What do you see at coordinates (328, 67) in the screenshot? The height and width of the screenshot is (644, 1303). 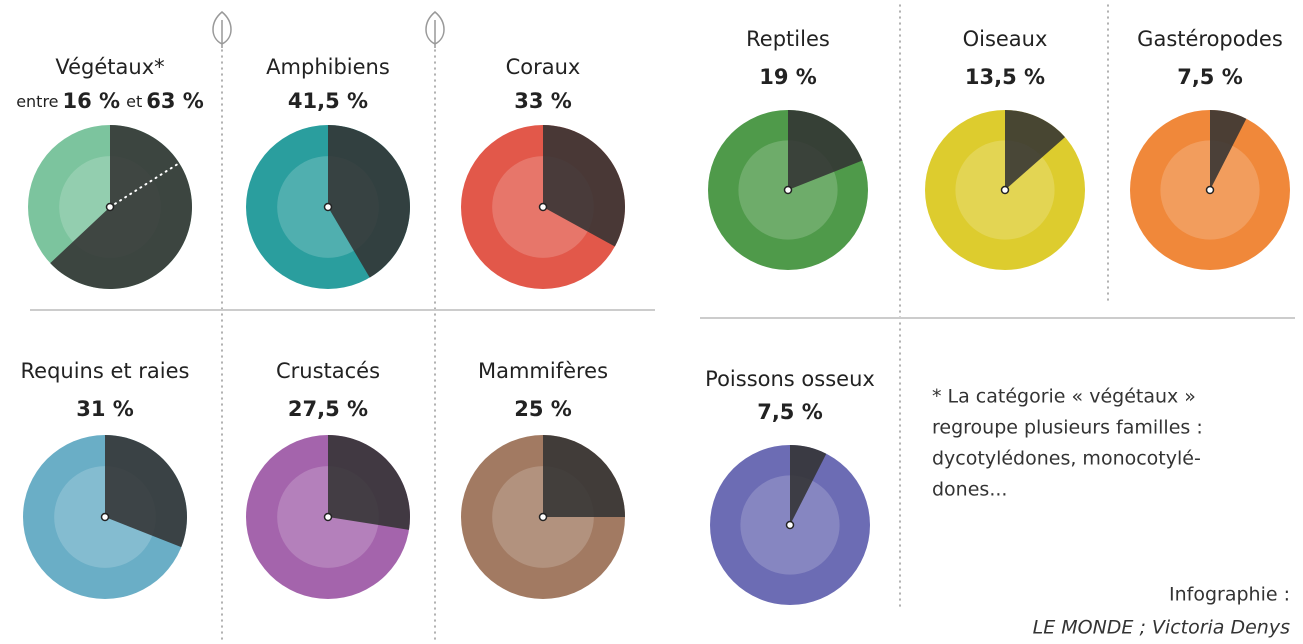 I see `panel-title: Amphibiens` at bounding box center [328, 67].